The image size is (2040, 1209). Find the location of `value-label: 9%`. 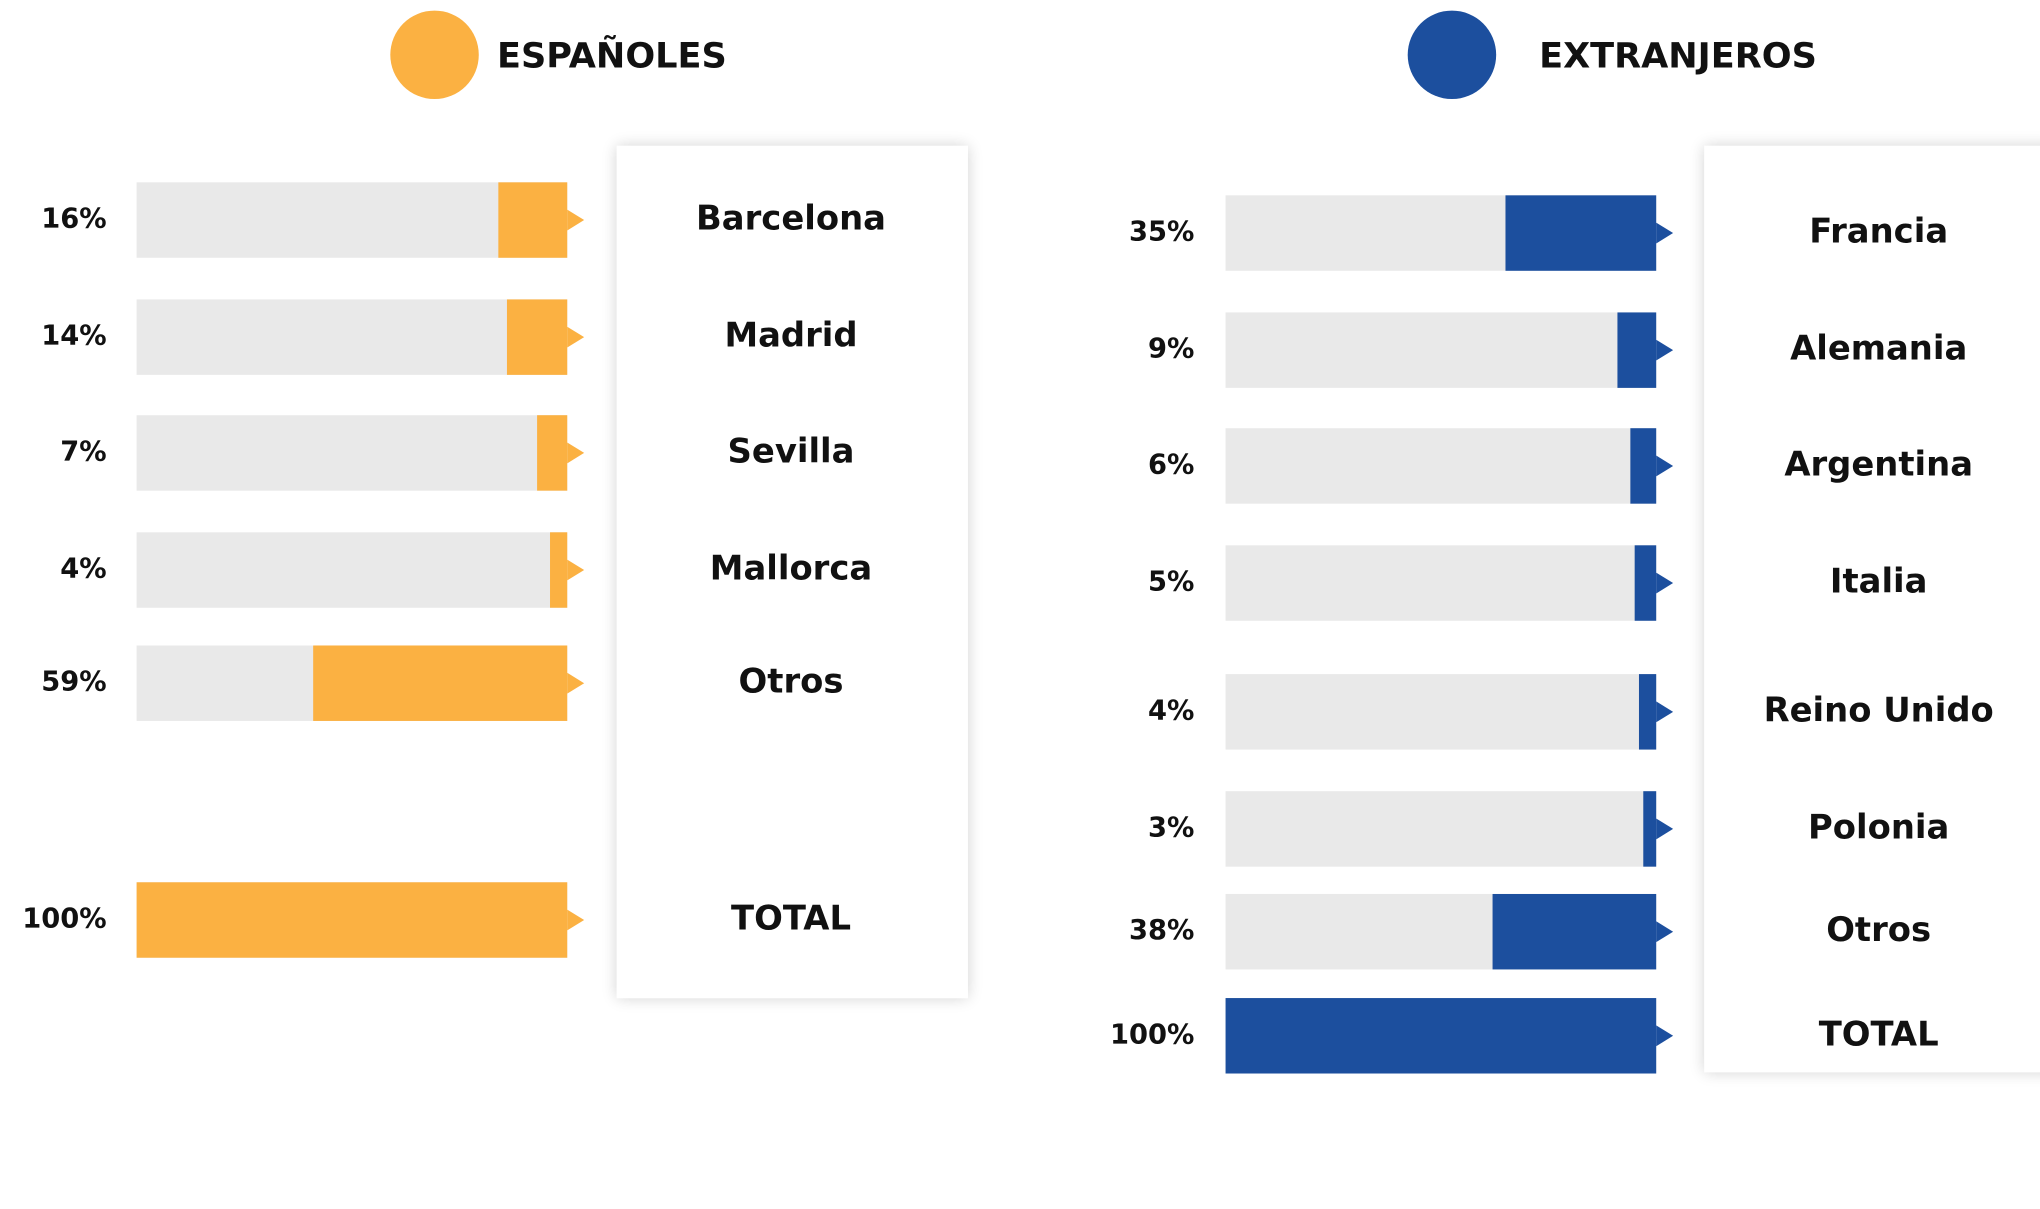

value-label: 9% is located at coordinates (1171, 349).